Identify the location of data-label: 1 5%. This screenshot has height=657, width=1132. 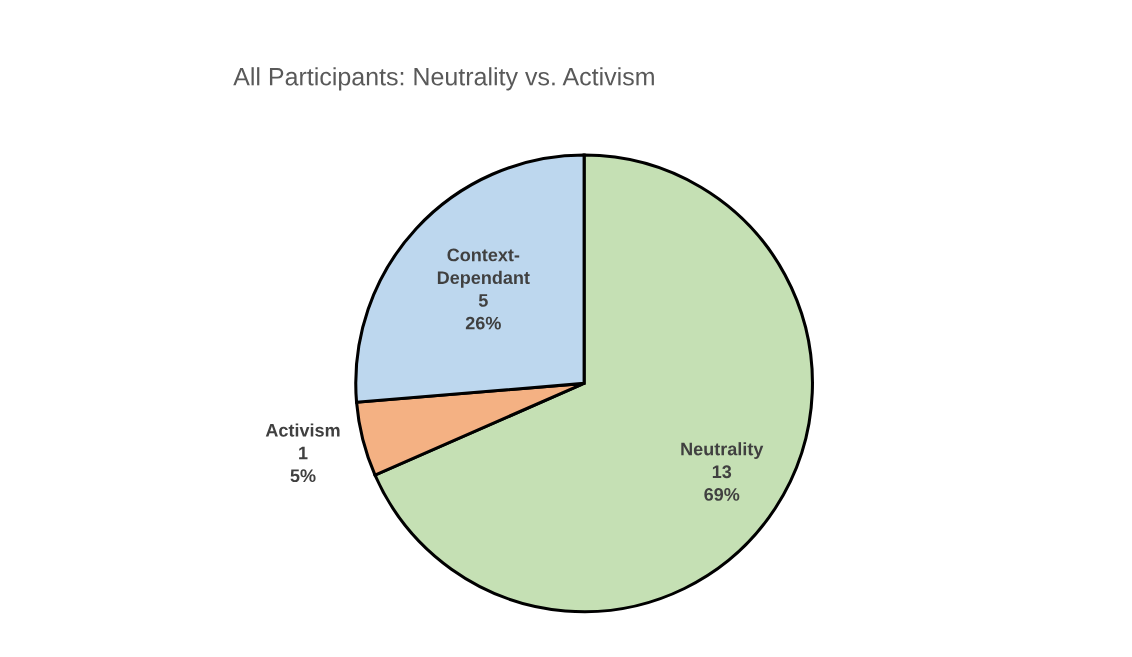
(303, 464).